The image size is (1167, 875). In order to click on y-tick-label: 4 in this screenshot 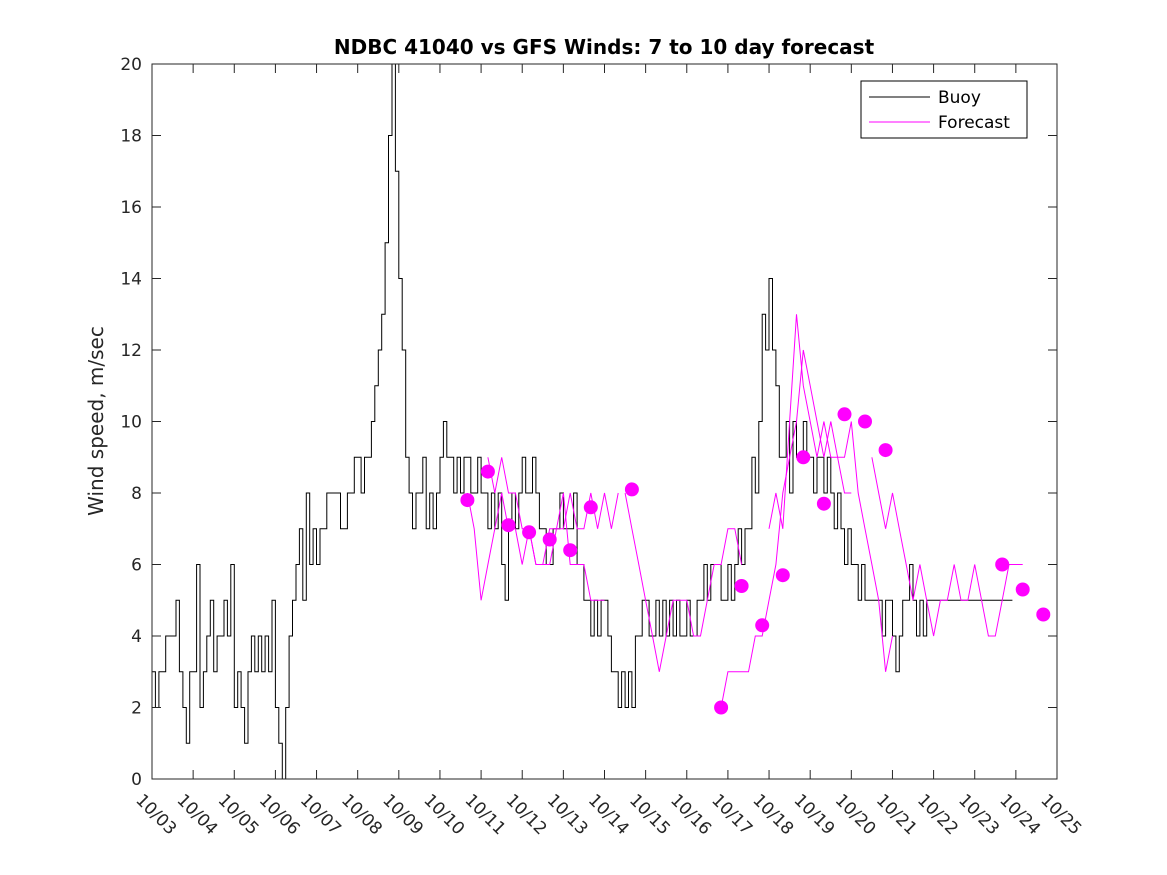, I will do `click(136, 637)`.